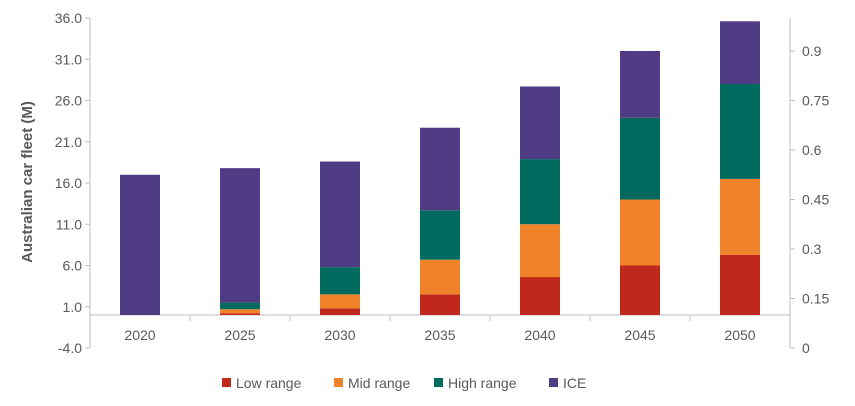 Image resolution: width=855 pixels, height=406 pixels. What do you see at coordinates (812, 51) in the screenshot?
I see `secondary-y-tick-label: 0.9` at bounding box center [812, 51].